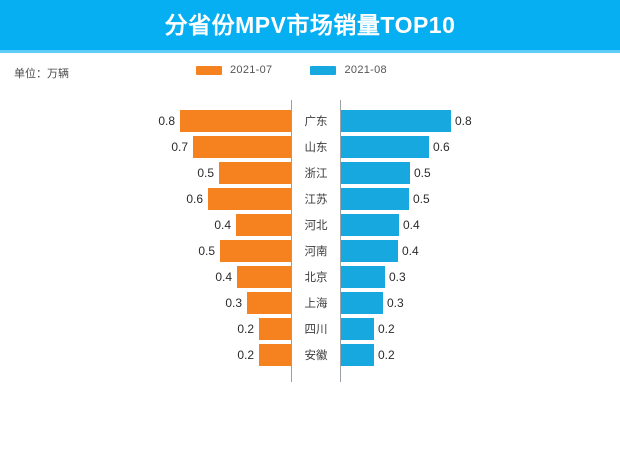  Describe the element at coordinates (365, 70) in the screenshot. I see `legend-label-2021-08: 2021-08` at that location.